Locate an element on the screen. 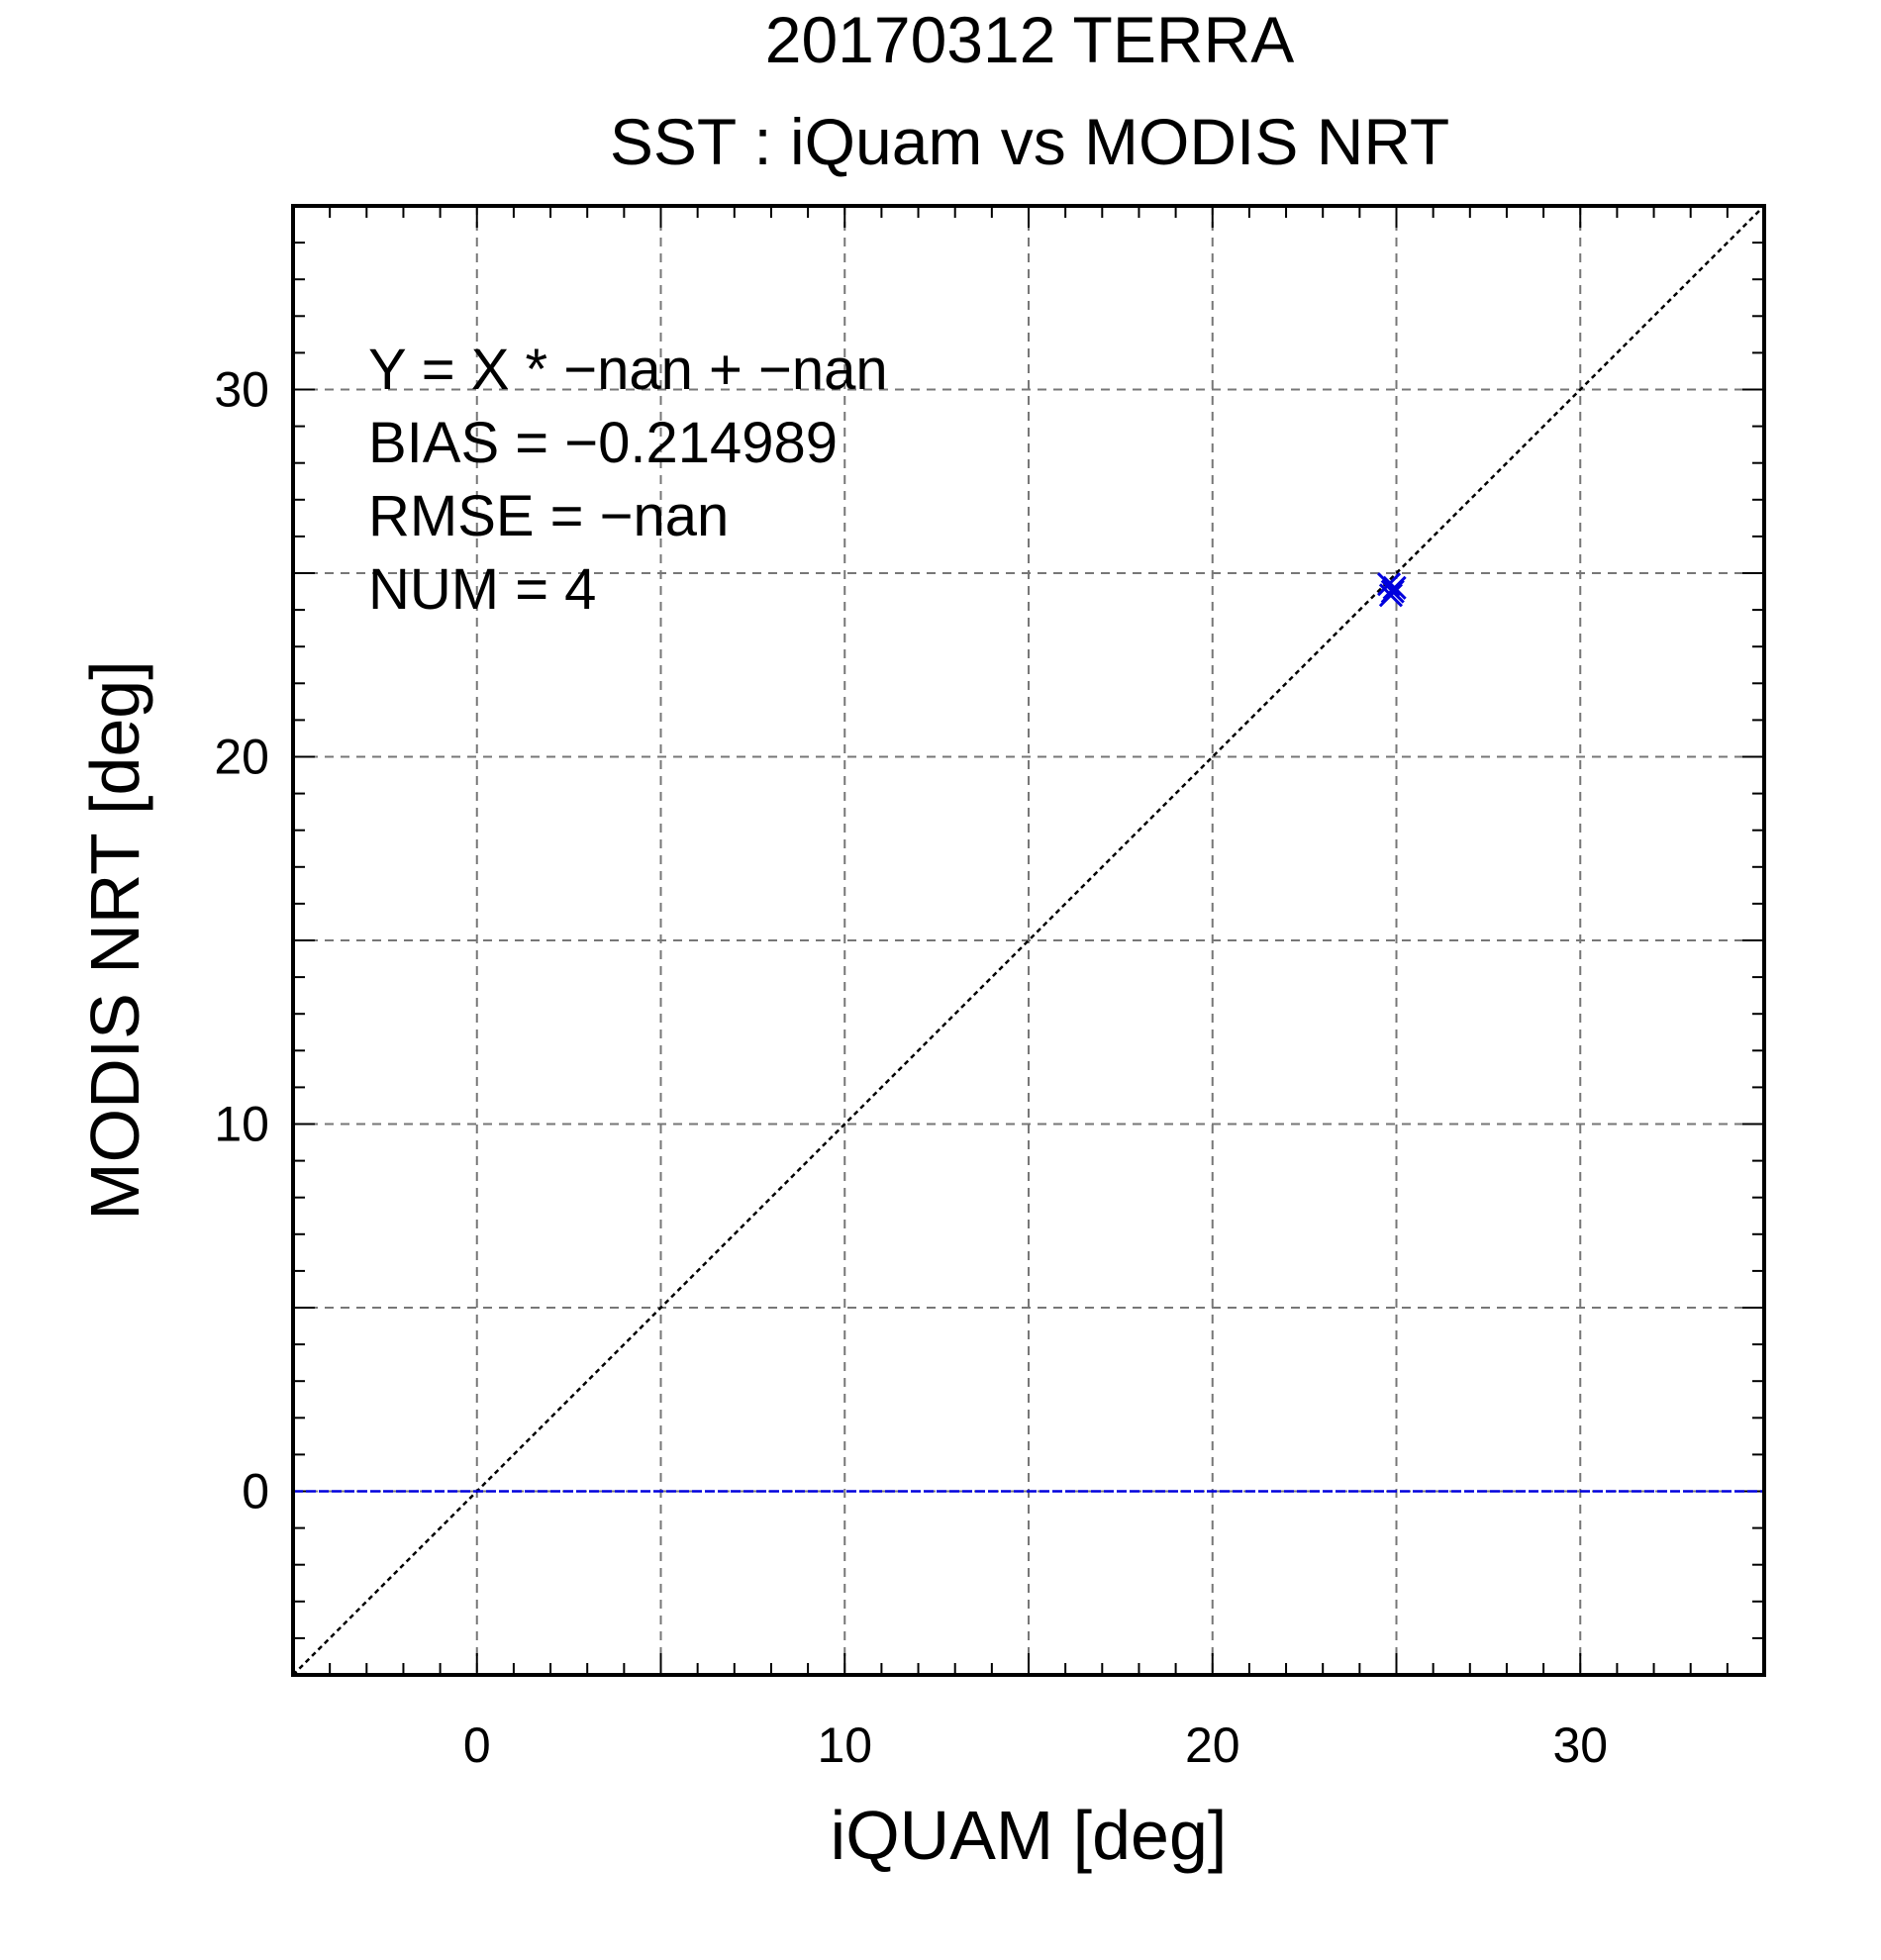  y-tick-label: 10 is located at coordinates (242, 1124).